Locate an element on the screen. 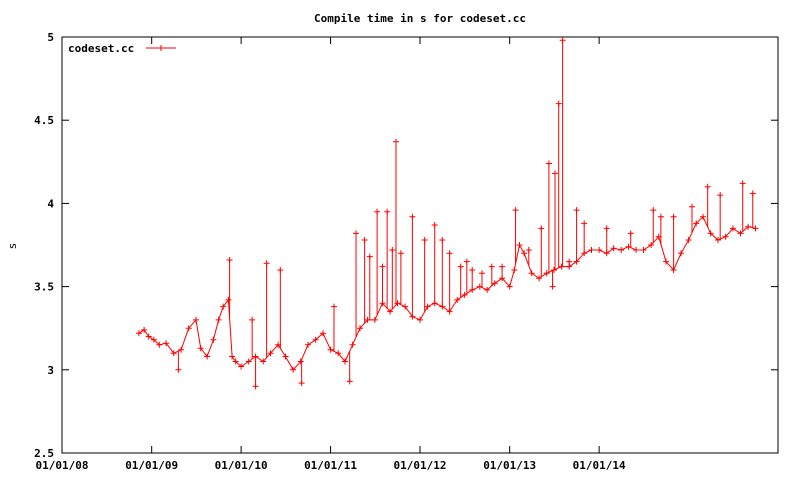 This screenshot has width=800, height=480. y-tick-label: 5 is located at coordinates (50, 37).